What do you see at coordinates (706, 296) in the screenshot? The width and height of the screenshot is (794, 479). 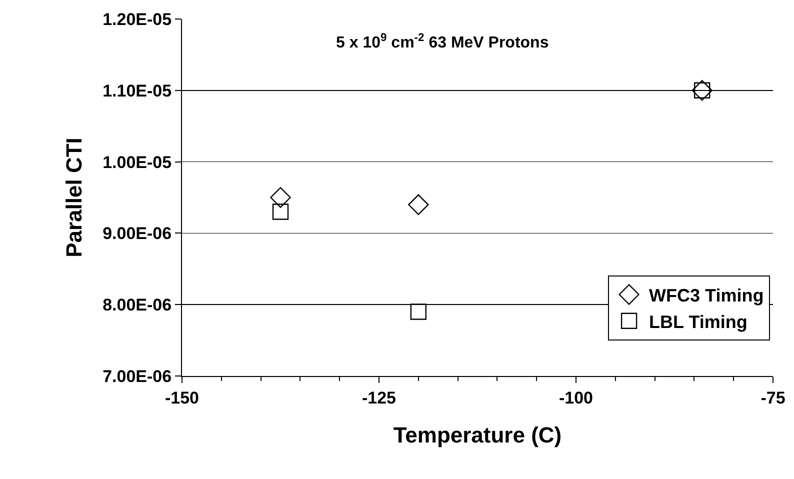 I see `legend-label: WFC3 Timing` at bounding box center [706, 296].